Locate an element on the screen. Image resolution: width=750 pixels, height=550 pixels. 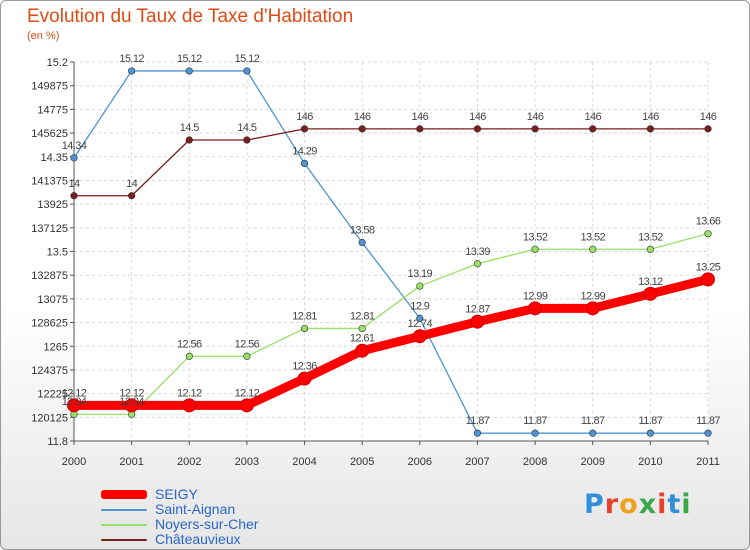
legend-item: Saint-Aignan is located at coordinates (179, 509).